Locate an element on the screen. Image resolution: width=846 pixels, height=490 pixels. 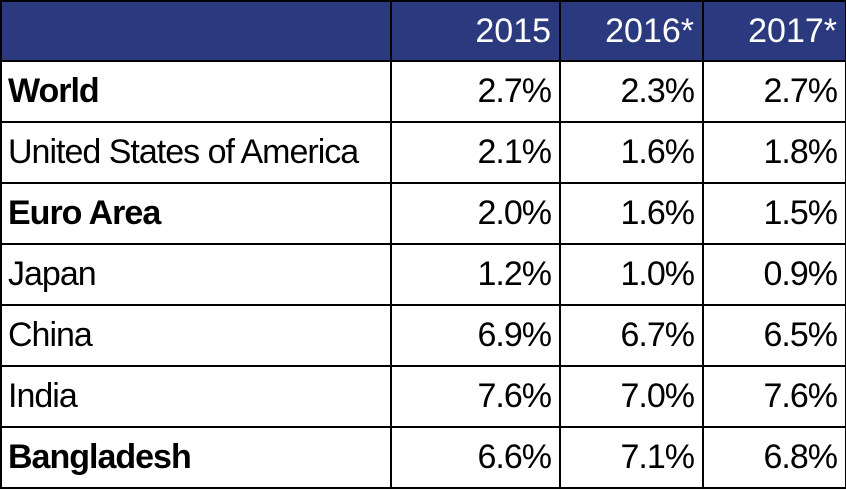
country-cell: Euro Area is located at coordinates (196, 213).